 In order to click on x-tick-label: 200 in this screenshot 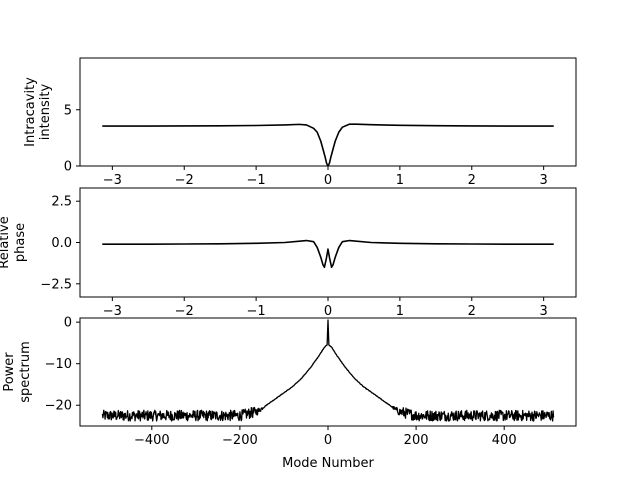, I will do `click(416, 440)`.